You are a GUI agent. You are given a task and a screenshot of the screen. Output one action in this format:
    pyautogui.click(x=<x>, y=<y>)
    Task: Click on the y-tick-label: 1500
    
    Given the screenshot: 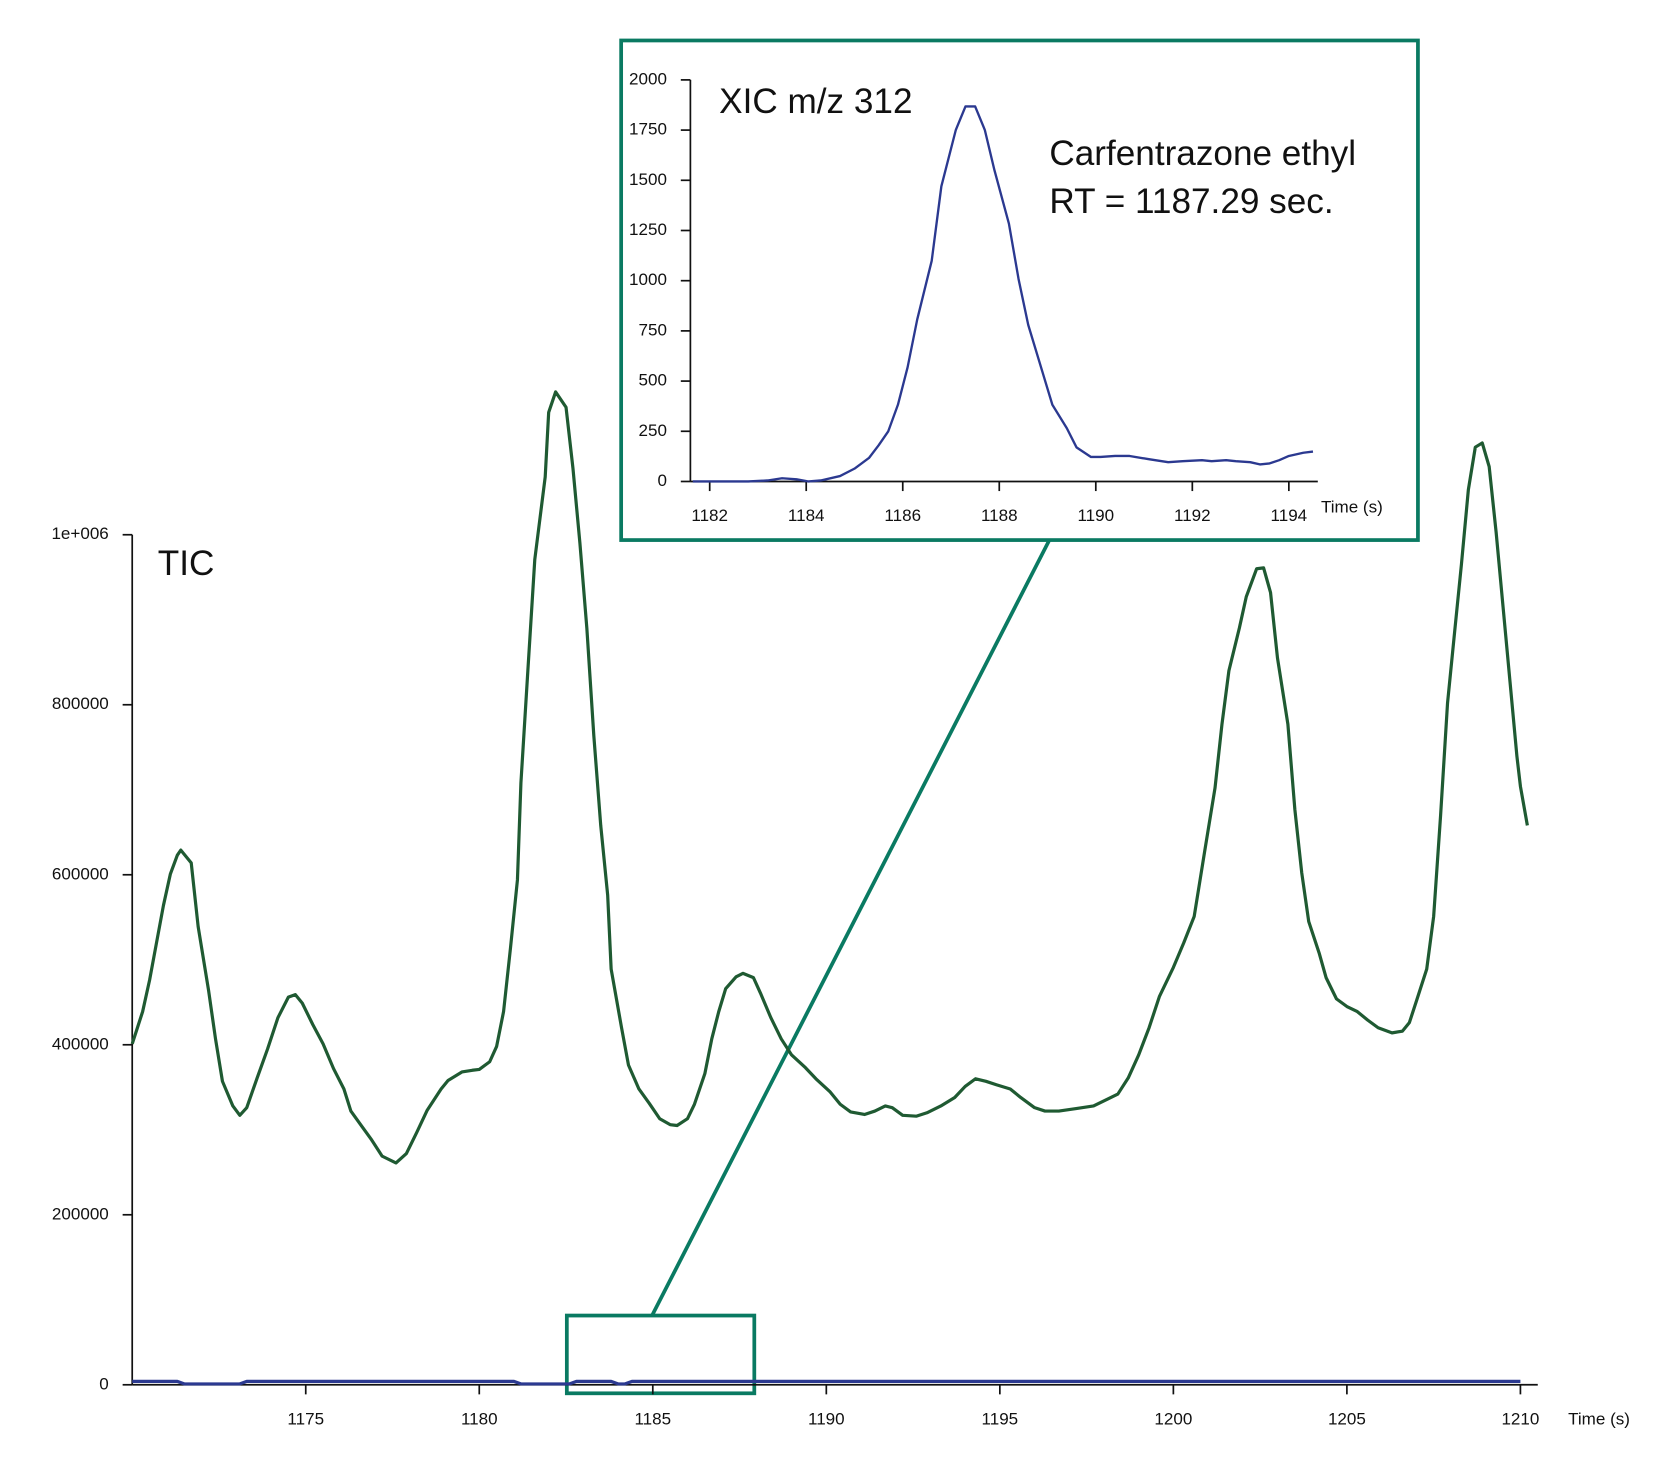 What is the action you would take?
    pyautogui.click(x=648, y=179)
    